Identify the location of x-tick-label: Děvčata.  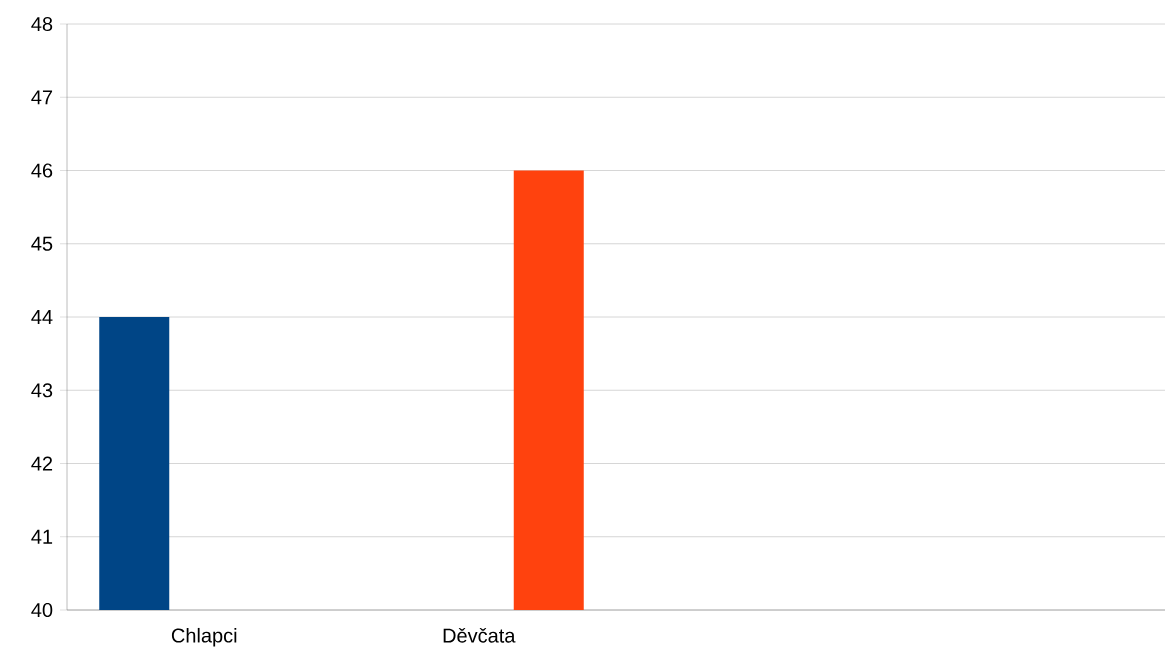
(479, 635).